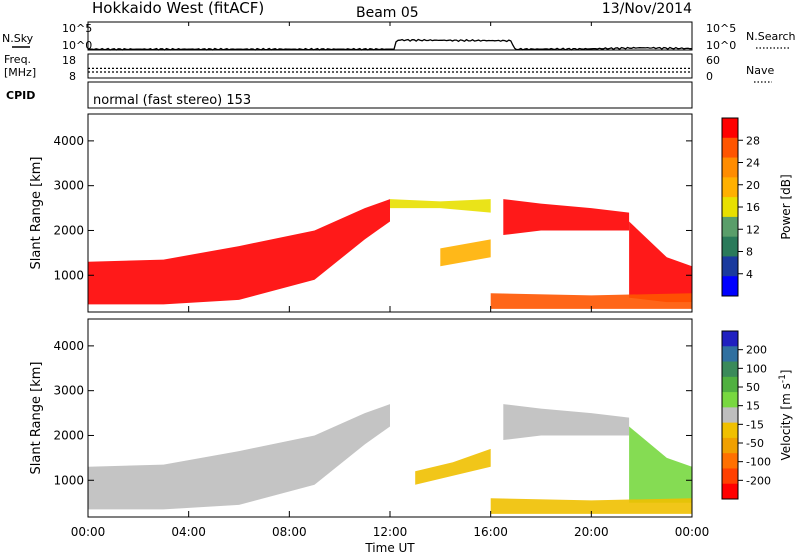  I want to click on x-tick-label: 20:00, so click(591, 532).